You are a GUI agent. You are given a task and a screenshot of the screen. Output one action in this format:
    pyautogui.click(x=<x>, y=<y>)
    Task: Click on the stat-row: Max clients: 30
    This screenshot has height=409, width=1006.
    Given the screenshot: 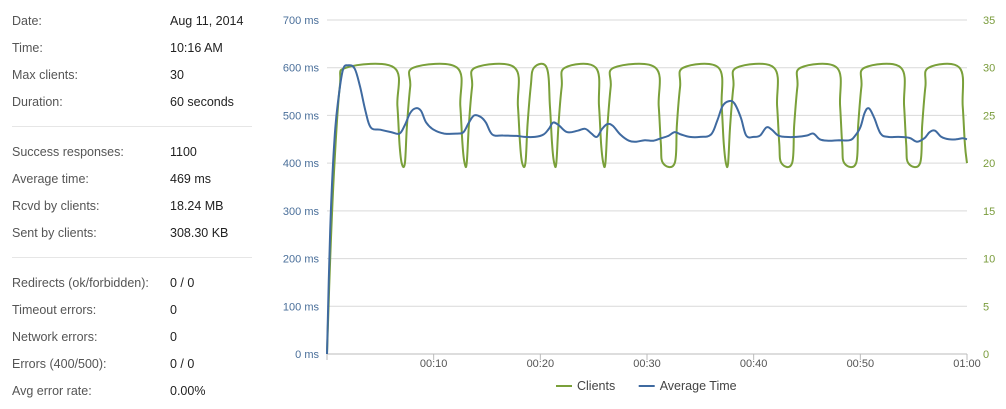 What is the action you would take?
    pyautogui.click(x=132, y=75)
    